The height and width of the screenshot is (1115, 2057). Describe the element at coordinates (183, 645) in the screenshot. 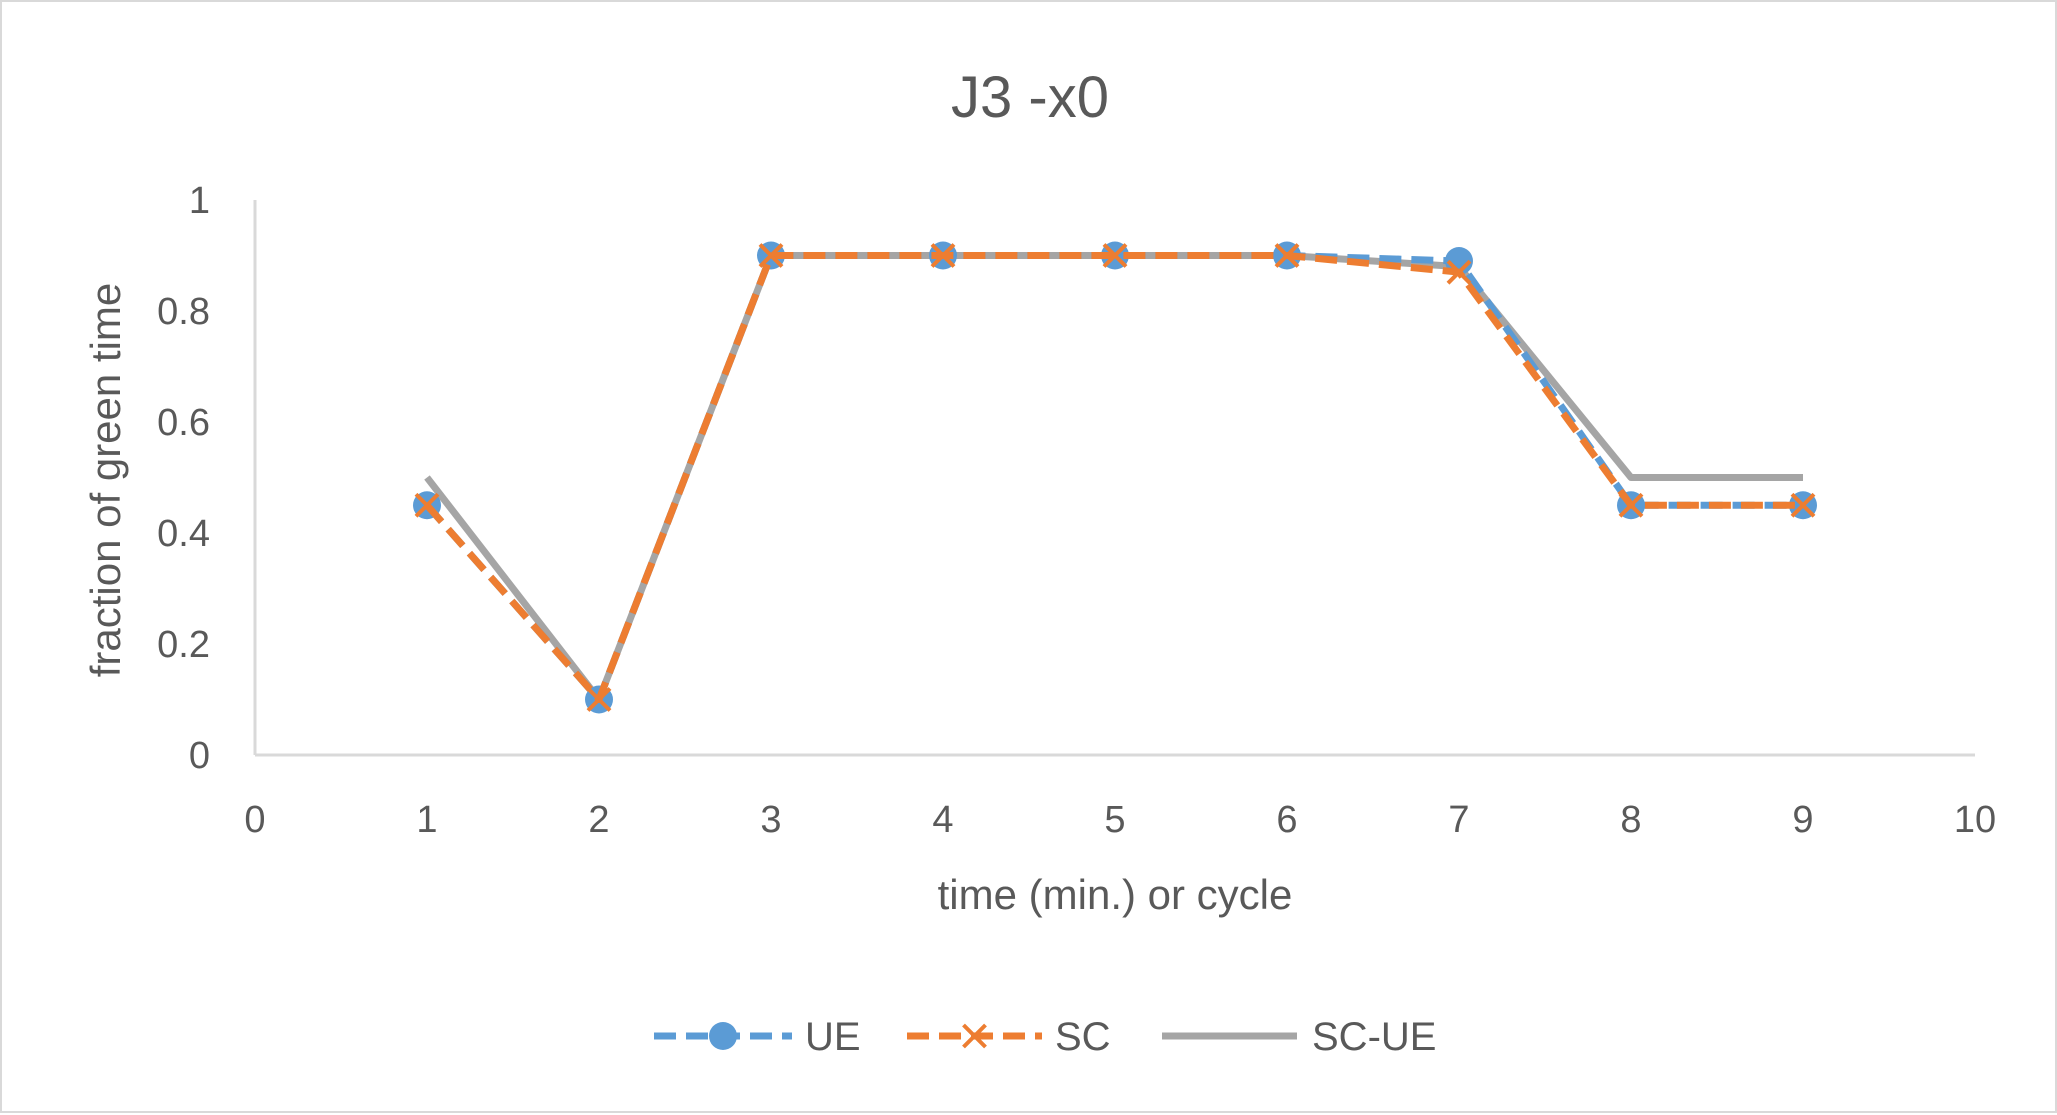

I see `y-tick-label: 0.2` at that location.